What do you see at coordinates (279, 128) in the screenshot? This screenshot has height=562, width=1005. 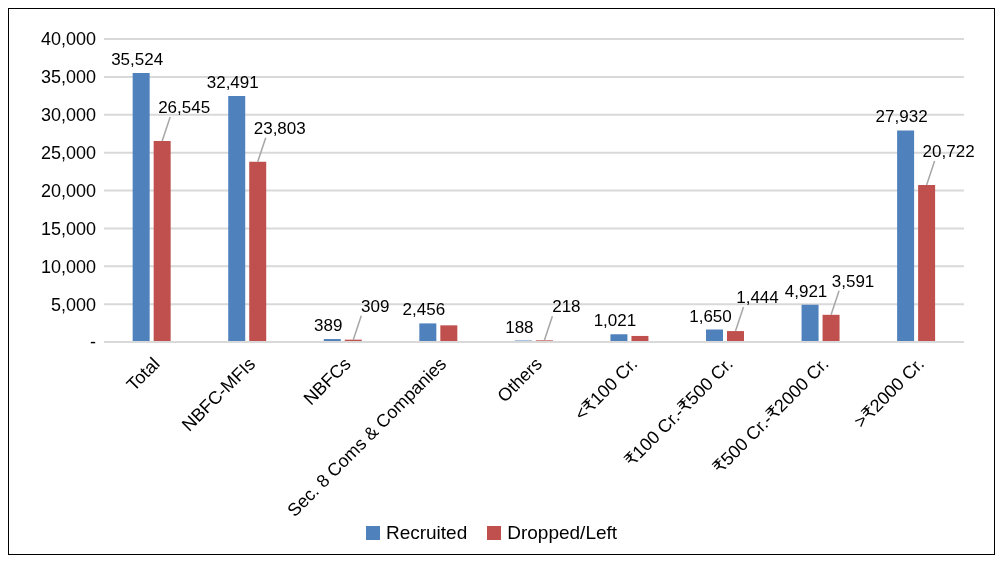 I see `data-label: 23,803` at bounding box center [279, 128].